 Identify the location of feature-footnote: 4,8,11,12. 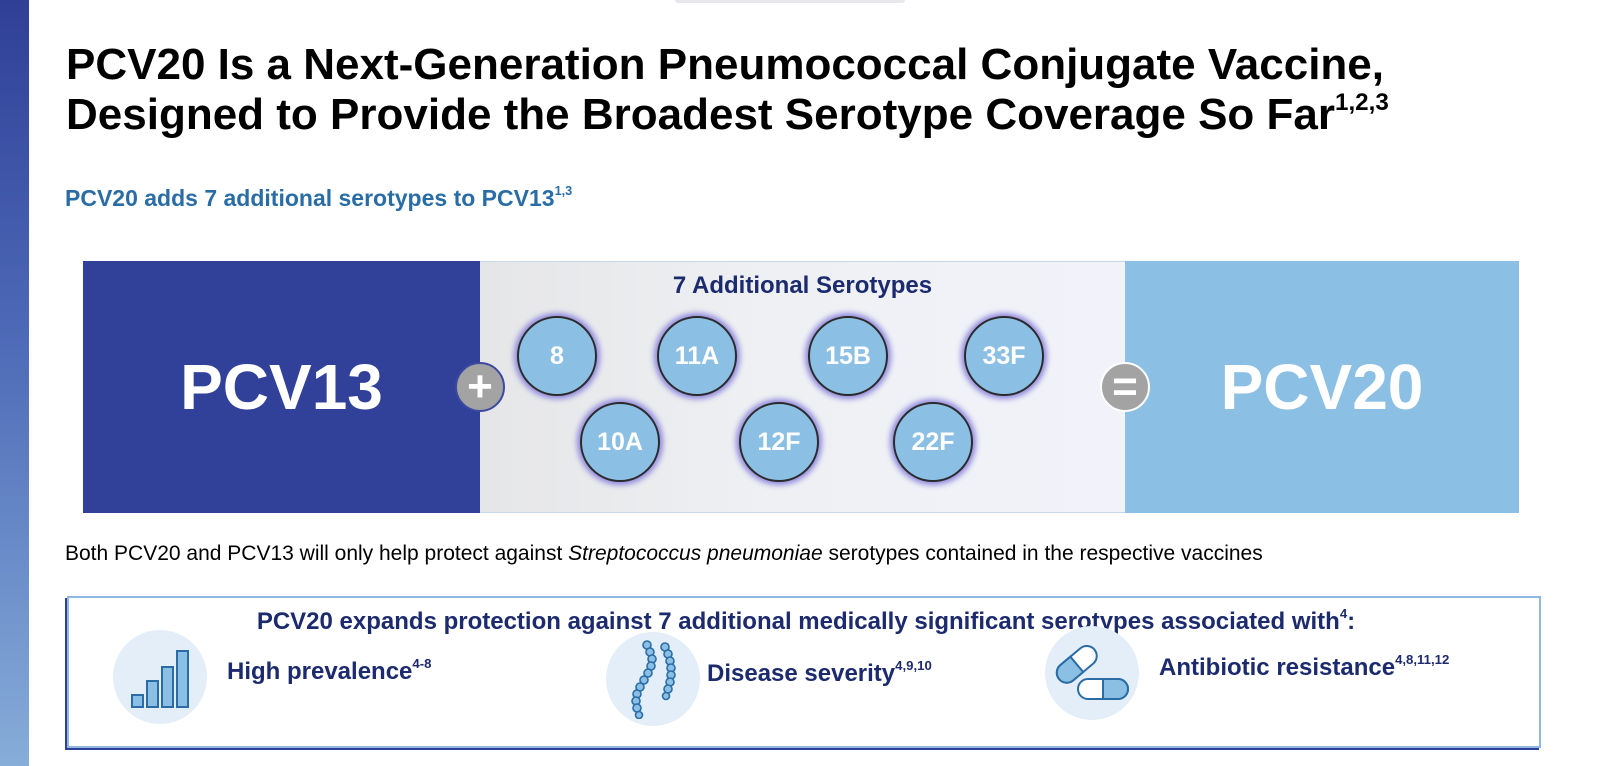
(1422, 660).